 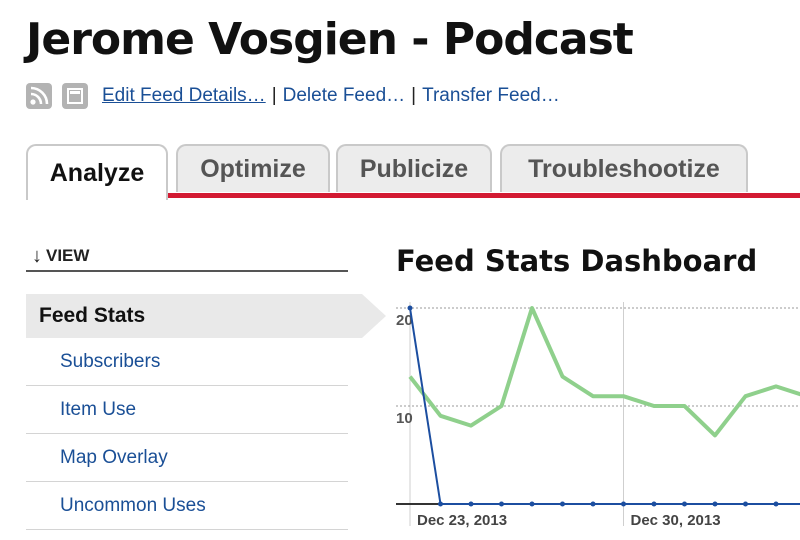 What do you see at coordinates (604, 372) in the screenshot?
I see `series-line-views` at bounding box center [604, 372].